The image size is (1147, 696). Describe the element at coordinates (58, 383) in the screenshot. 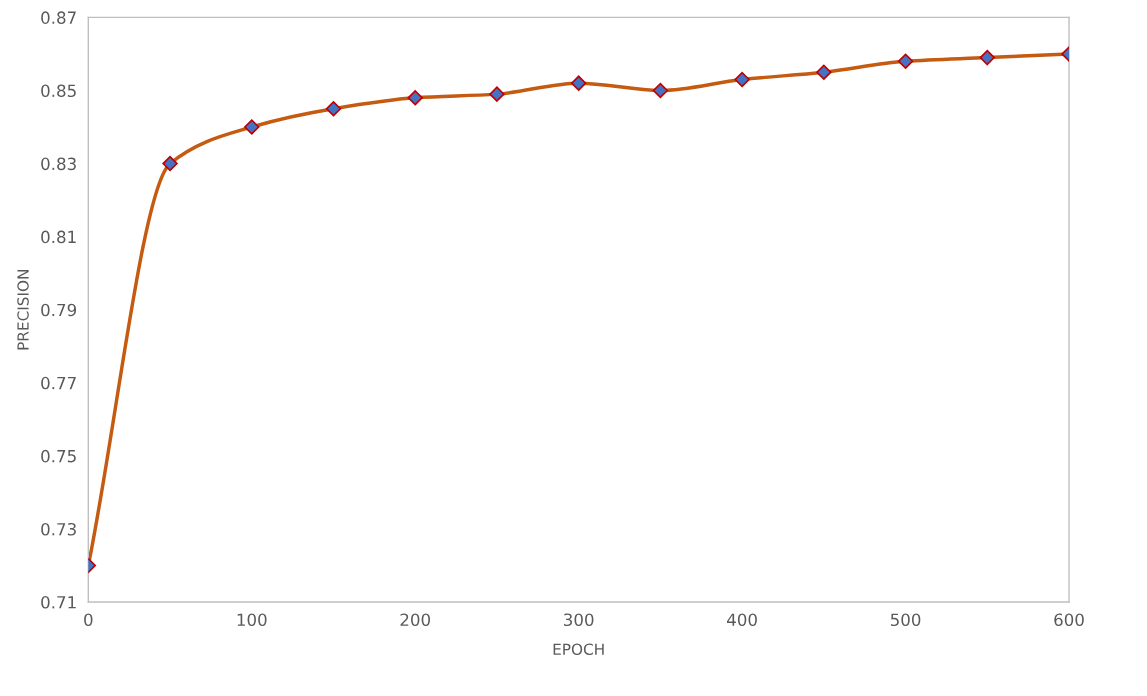

I see `y-tick-label: 0.77` at that location.